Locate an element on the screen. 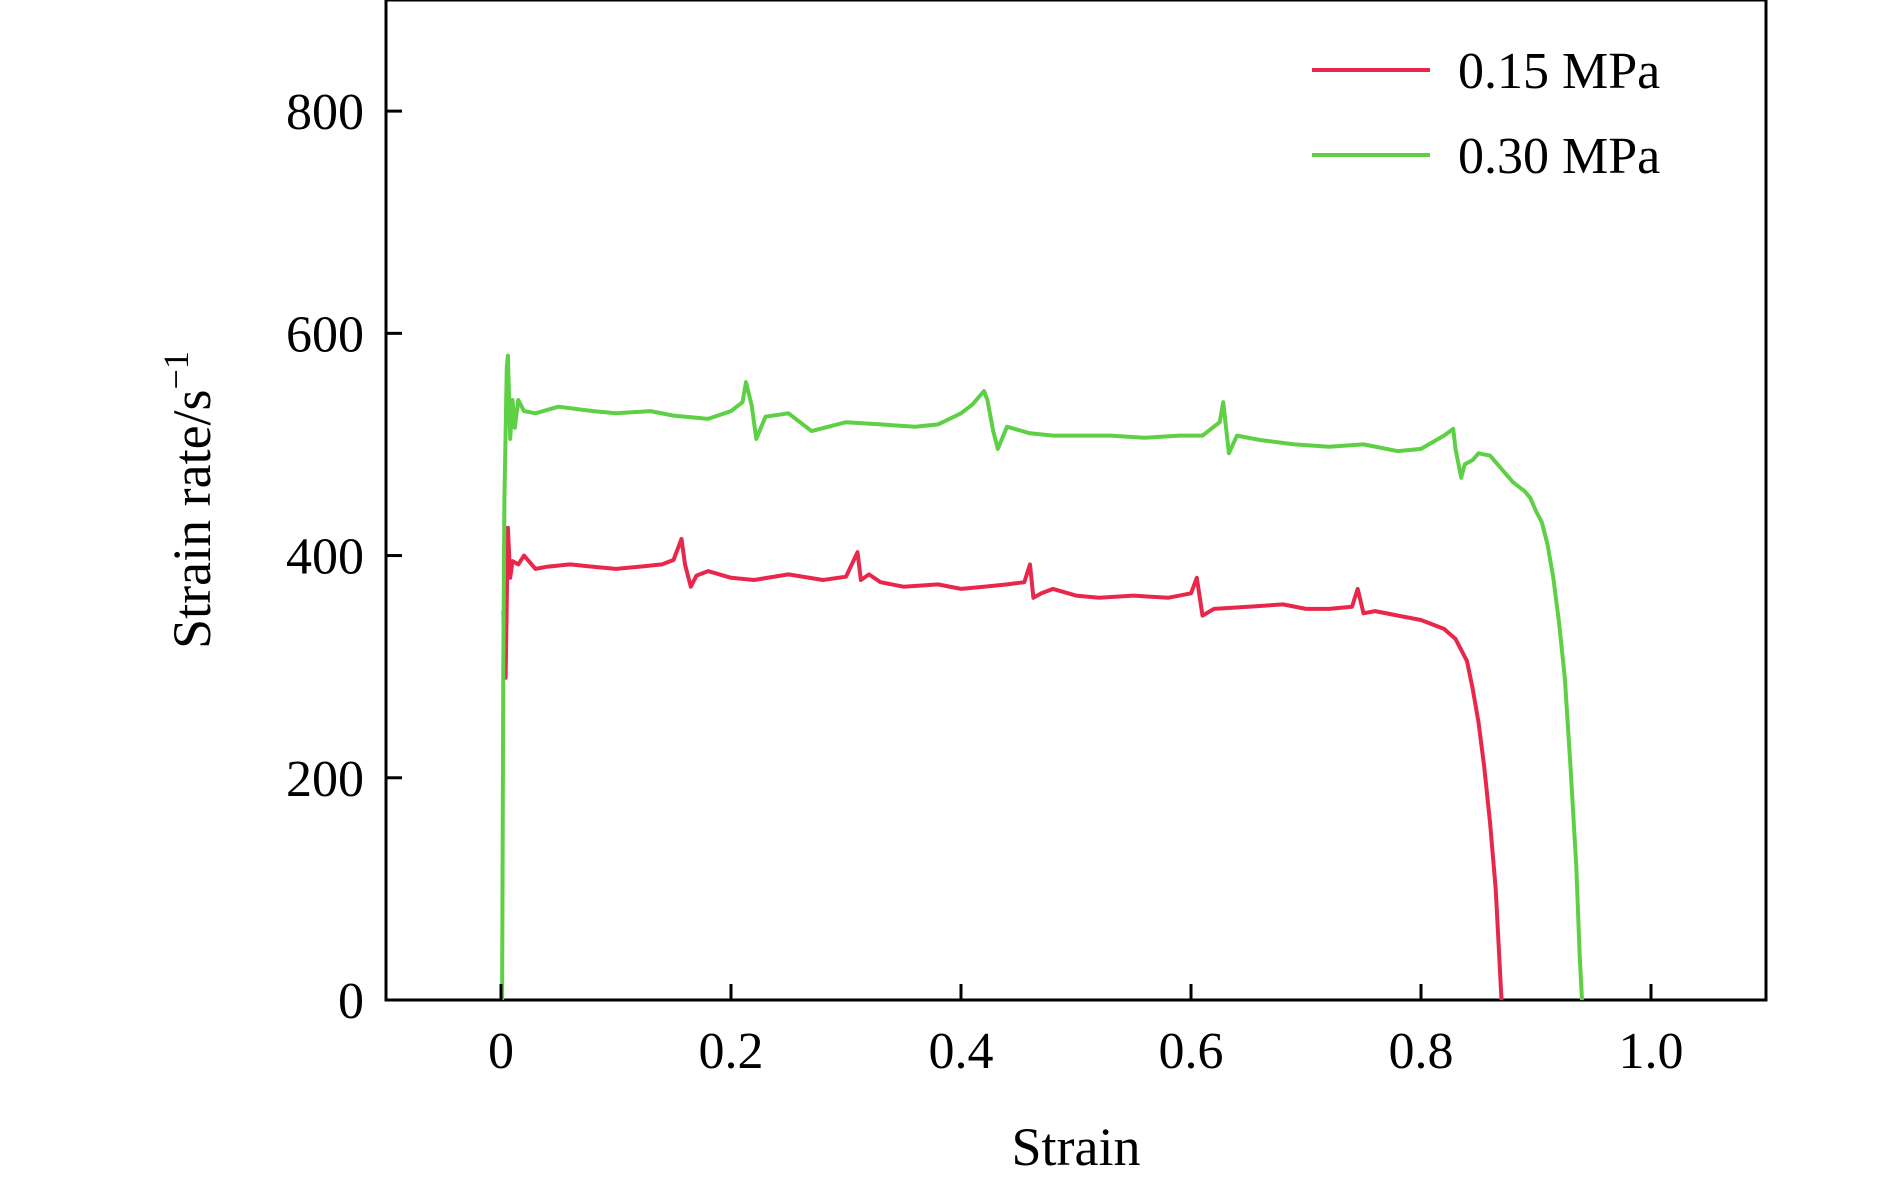 The width and height of the screenshot is (1890, 1178). x-tick-label: 1.0 is located at coordinates (1651, 1051).